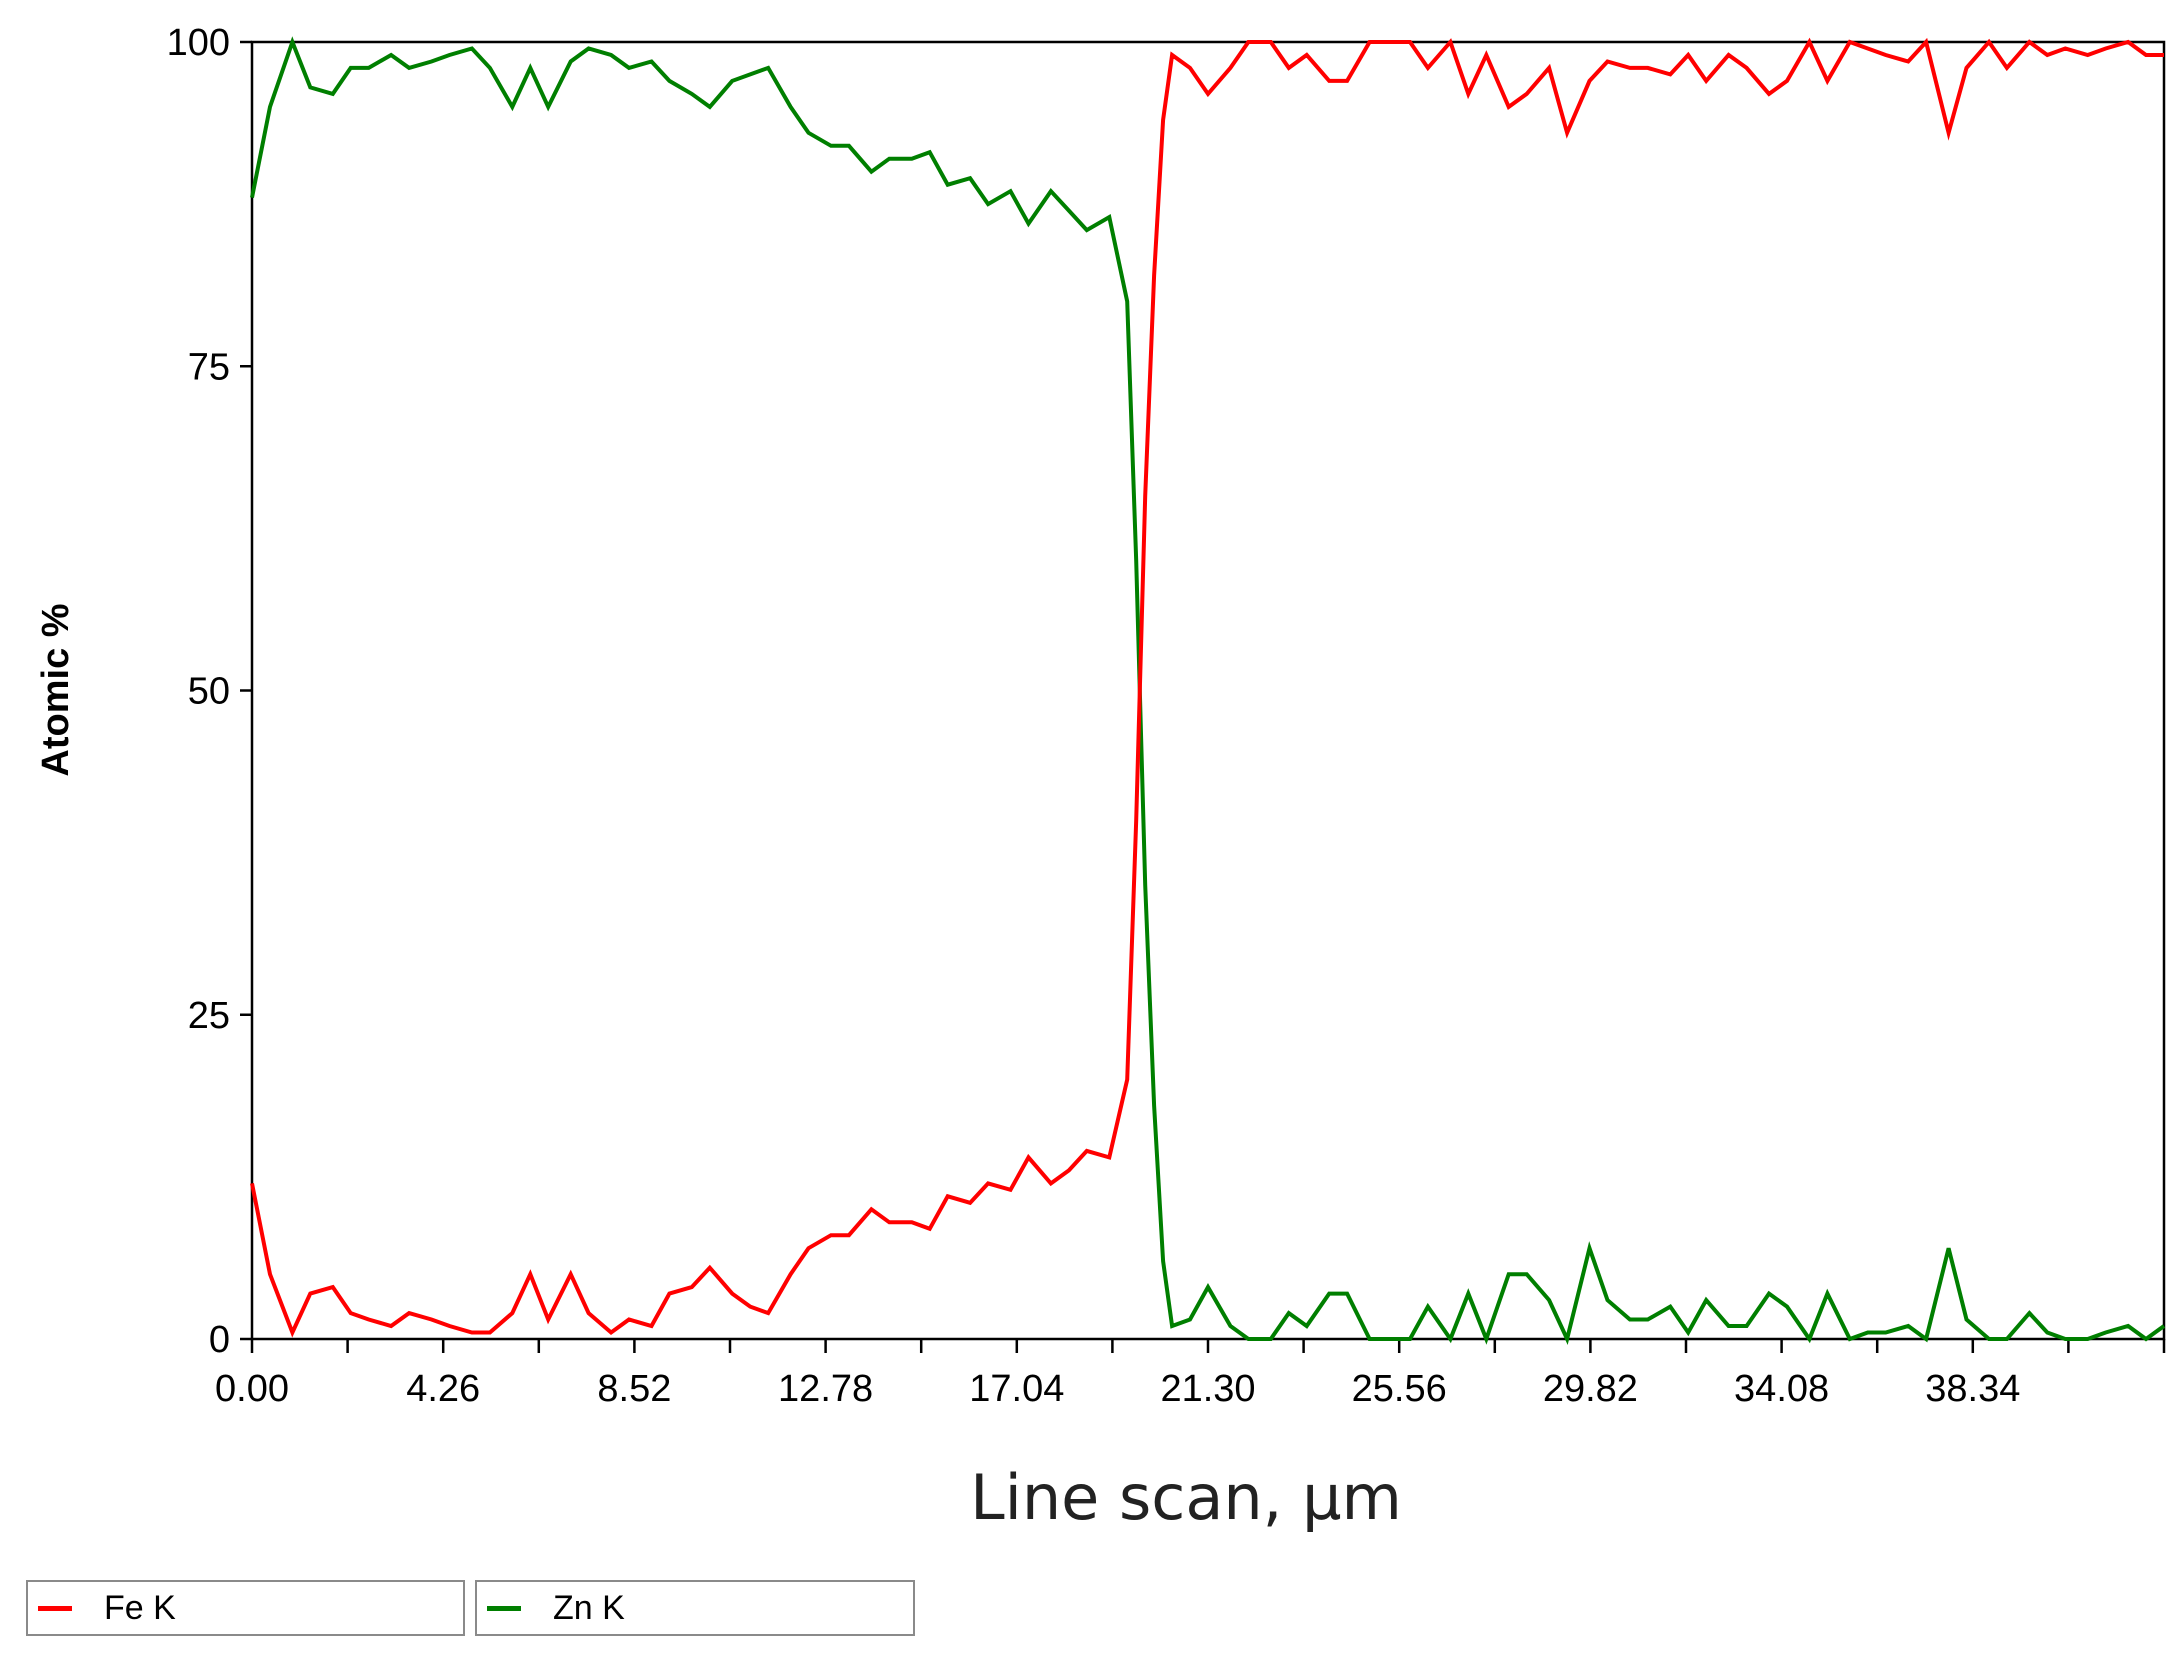  What do you see at coordinates (1590, 1389) in the screenshot?
I see `x-tick-label: 29.82` at bounding box center [1590, 1389].